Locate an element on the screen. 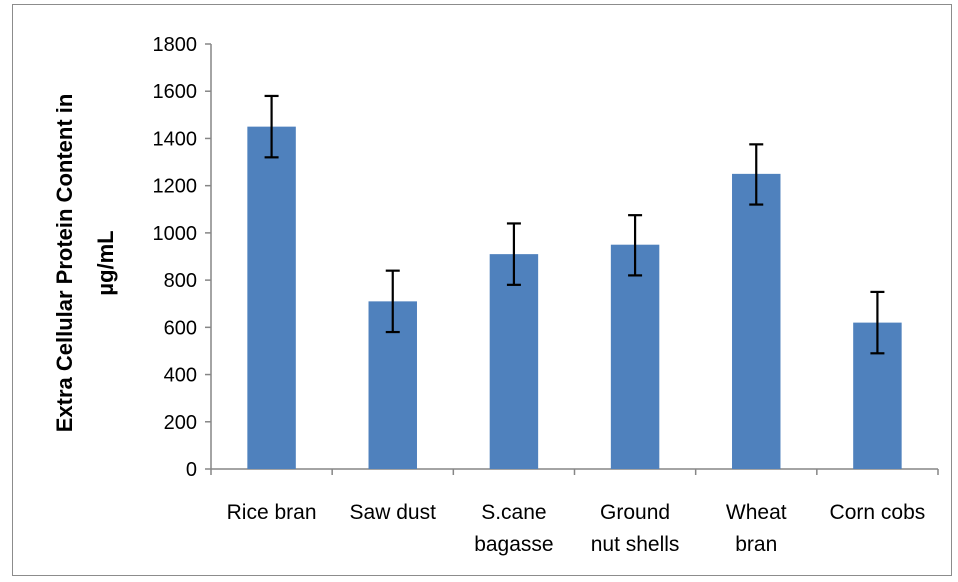  y-tick-label: 600 is located at coordinates (180, 328).